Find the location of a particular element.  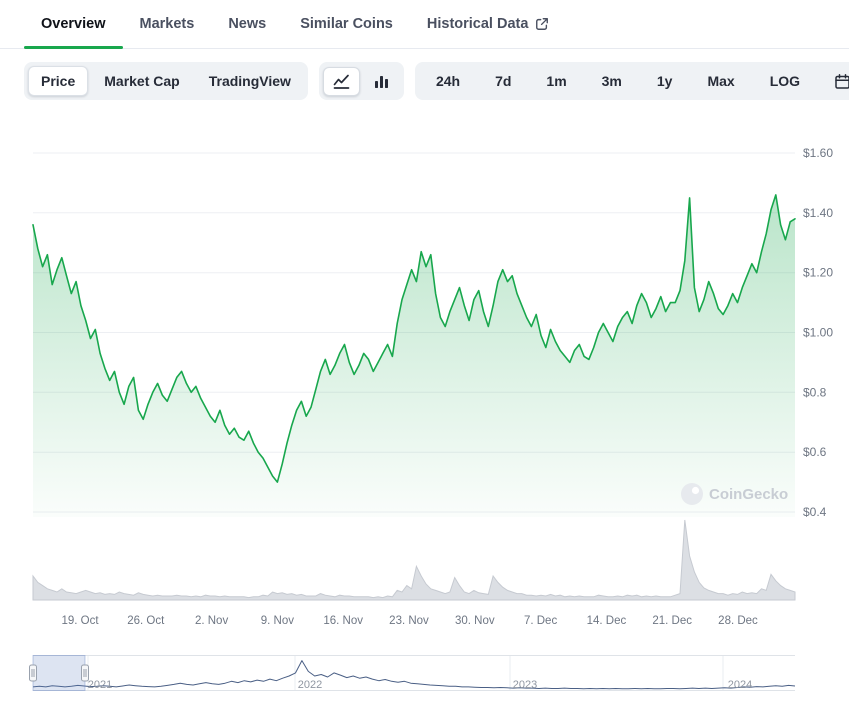

tab-similar-coins: Similar Coins is located at coordinates (346, 24).